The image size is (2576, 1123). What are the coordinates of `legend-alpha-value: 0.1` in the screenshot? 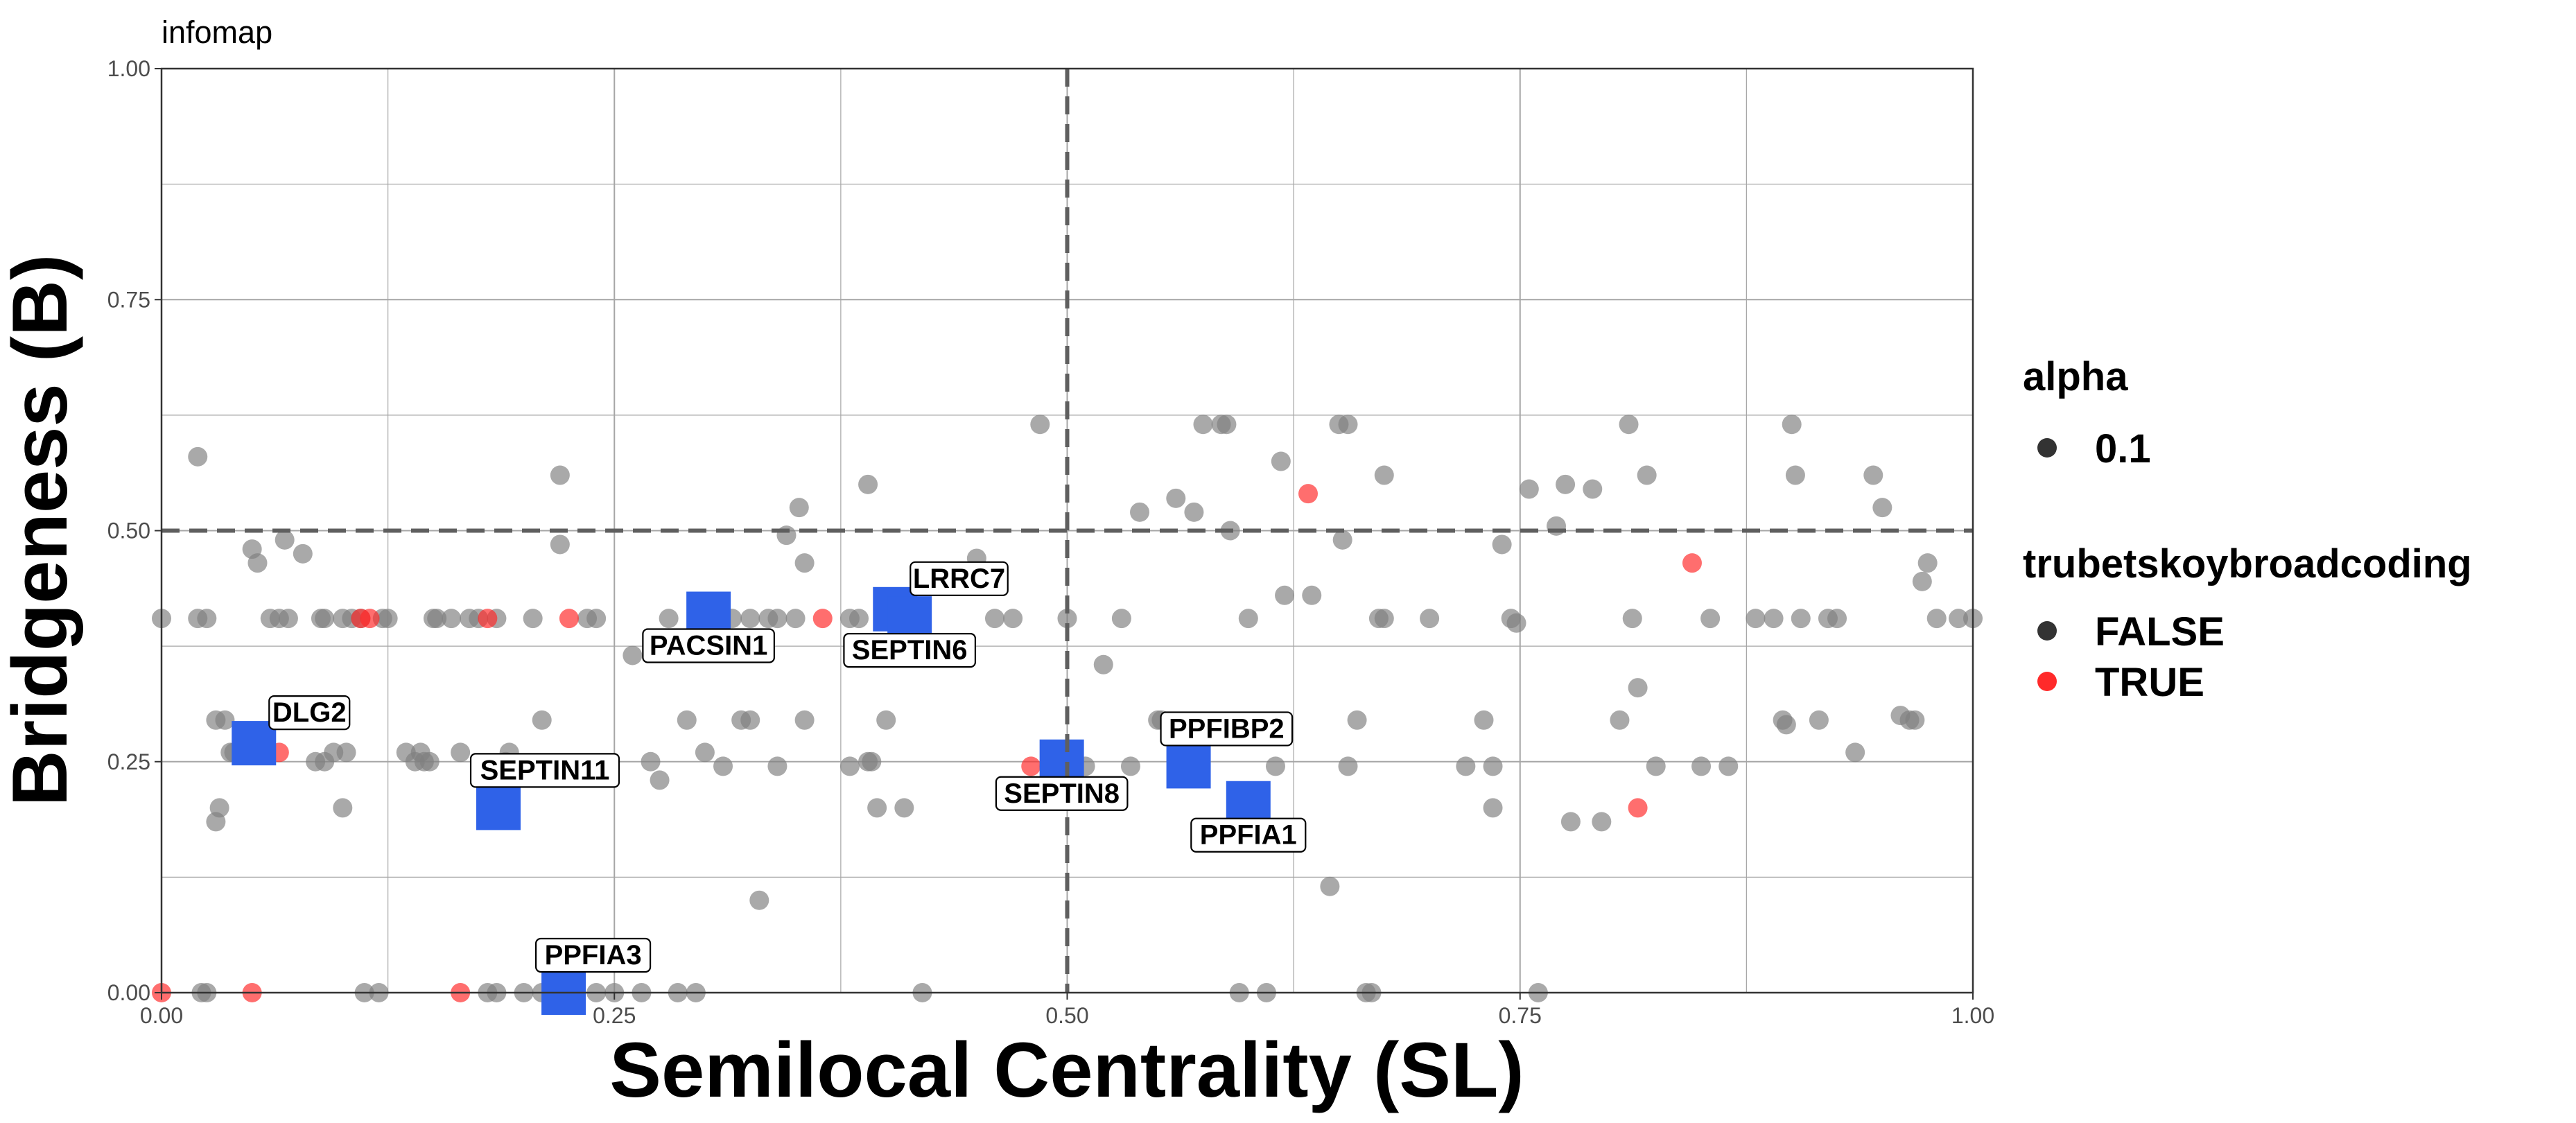 It's located at (2123, 449).